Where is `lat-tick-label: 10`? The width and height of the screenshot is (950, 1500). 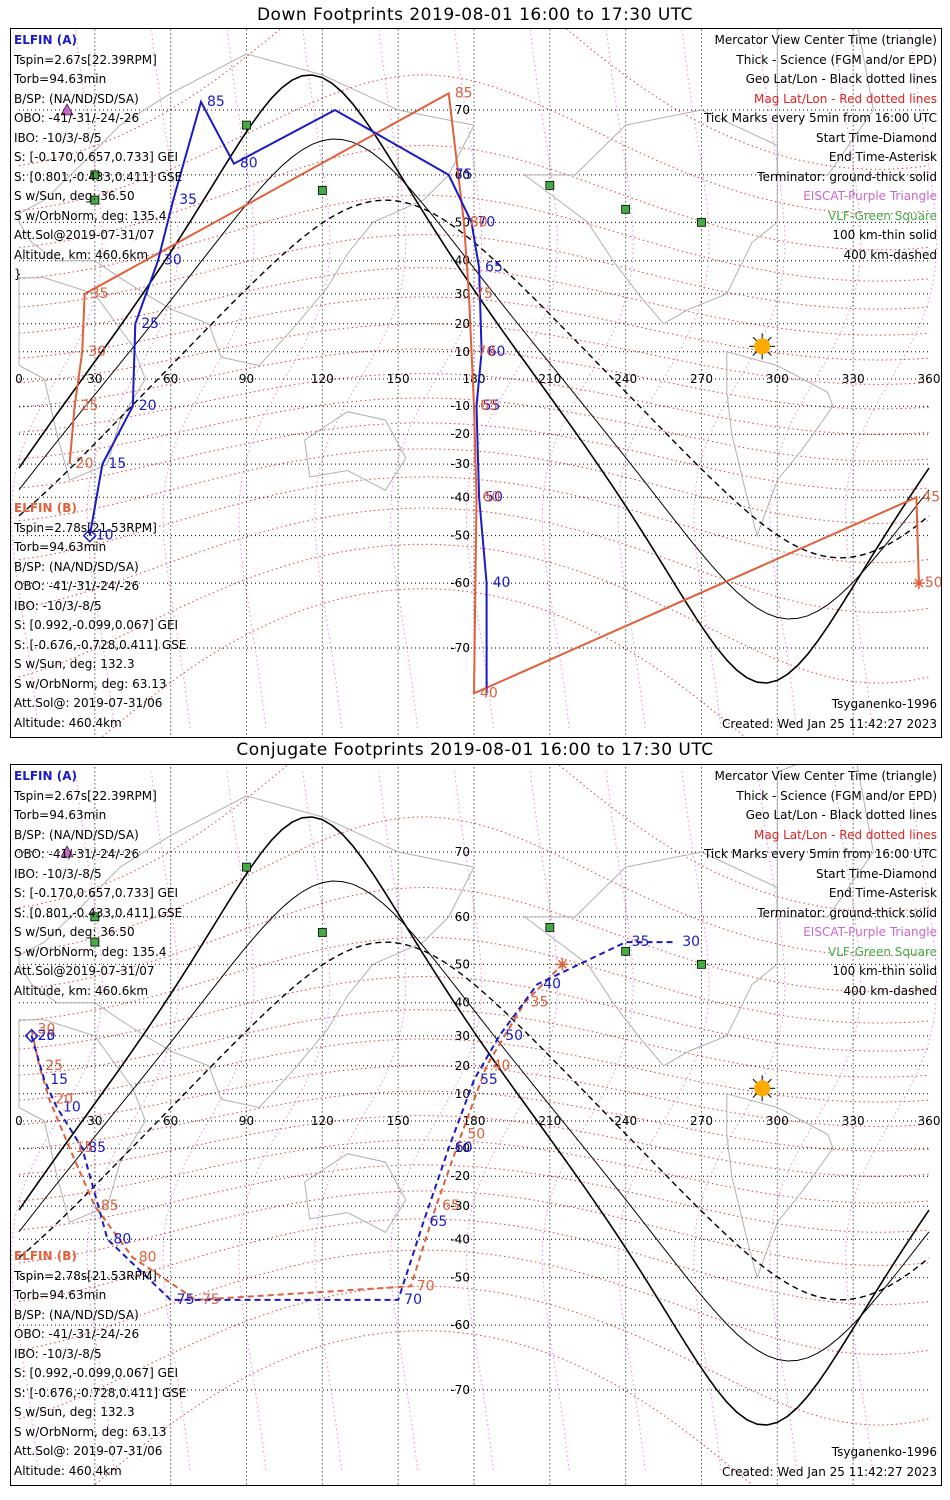 lat-tick-label: 10 is located at coordinates (462, 352).